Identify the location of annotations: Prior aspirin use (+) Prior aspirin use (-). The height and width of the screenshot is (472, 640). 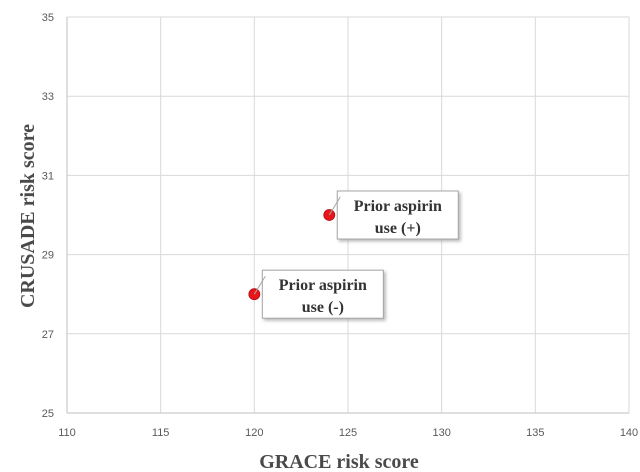
(356, 254).